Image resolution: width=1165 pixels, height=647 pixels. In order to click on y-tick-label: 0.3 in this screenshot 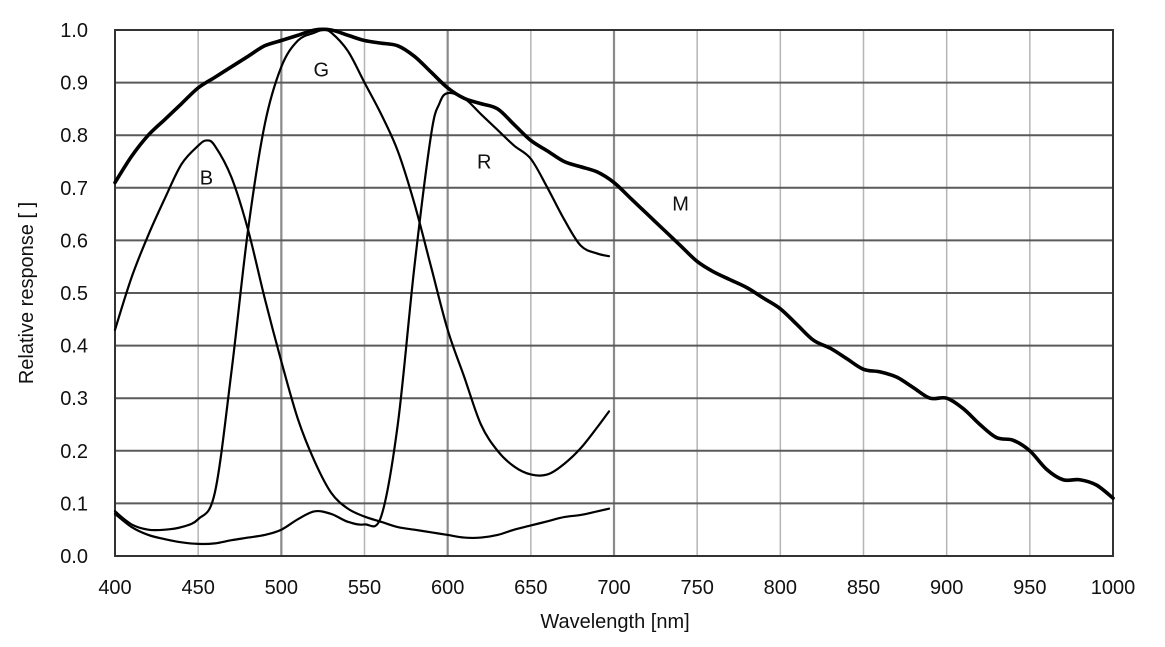, I will do `click(74, 399)`.